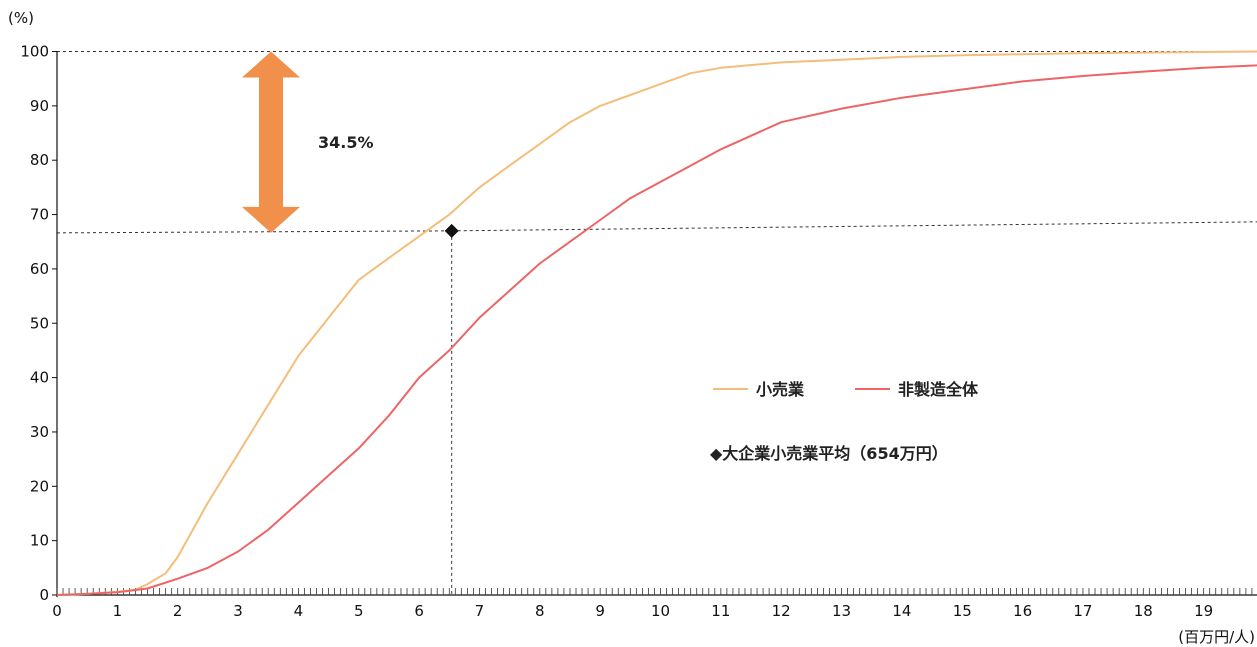 This screenshot has width=1257, height=647. Describe the element at coordinates (57, 611) in the screenshot. I see `x-tick-label: 0` at that location.